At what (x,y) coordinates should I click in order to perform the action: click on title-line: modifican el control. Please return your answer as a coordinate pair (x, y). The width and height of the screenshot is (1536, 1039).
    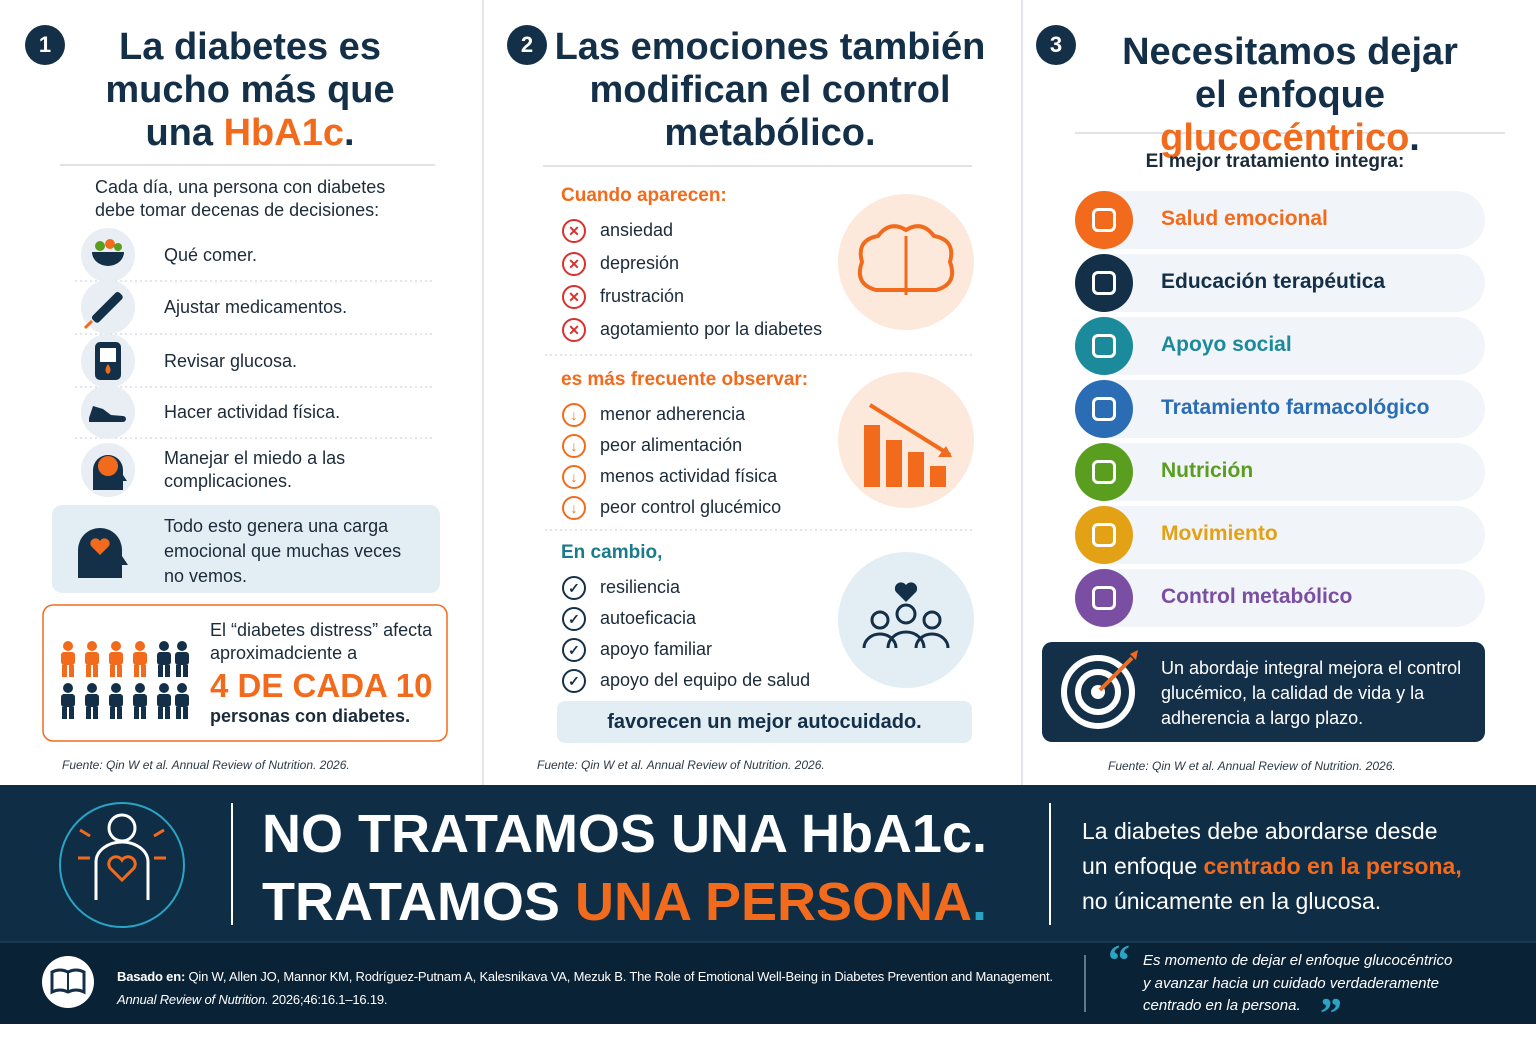
    Looking at the image, I should click on (770, 90).